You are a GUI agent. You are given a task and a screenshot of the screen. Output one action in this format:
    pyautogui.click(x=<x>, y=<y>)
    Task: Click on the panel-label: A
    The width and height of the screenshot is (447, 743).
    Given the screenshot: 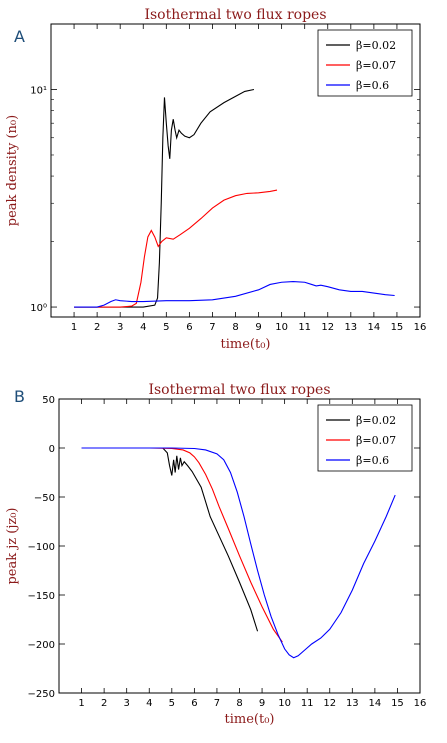 What is the action you would take?
    pyautogui.click(x=19, y=36)
    